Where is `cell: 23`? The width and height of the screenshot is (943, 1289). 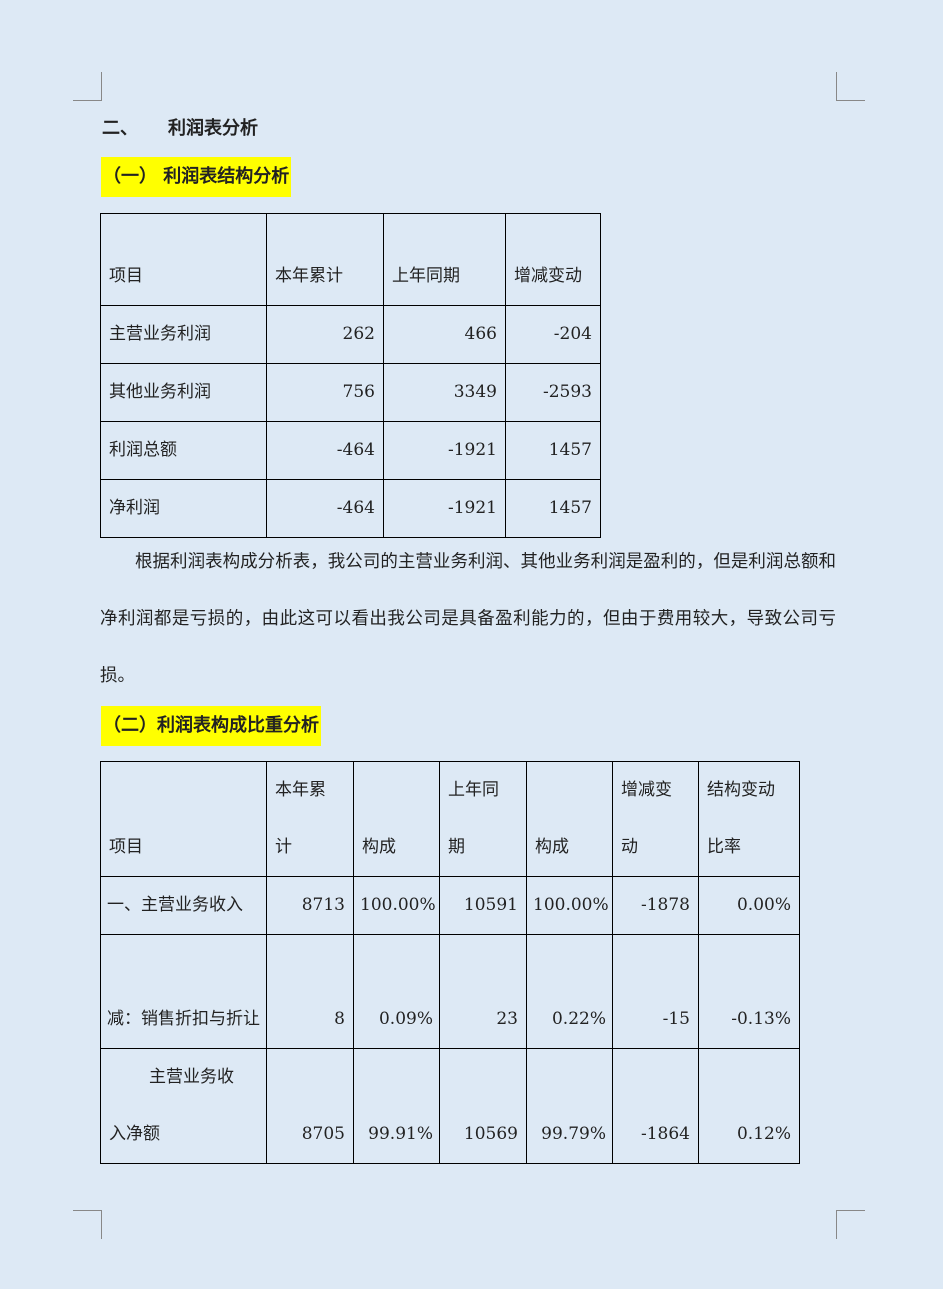 cell: 23 is located at coordinates (483, 991).